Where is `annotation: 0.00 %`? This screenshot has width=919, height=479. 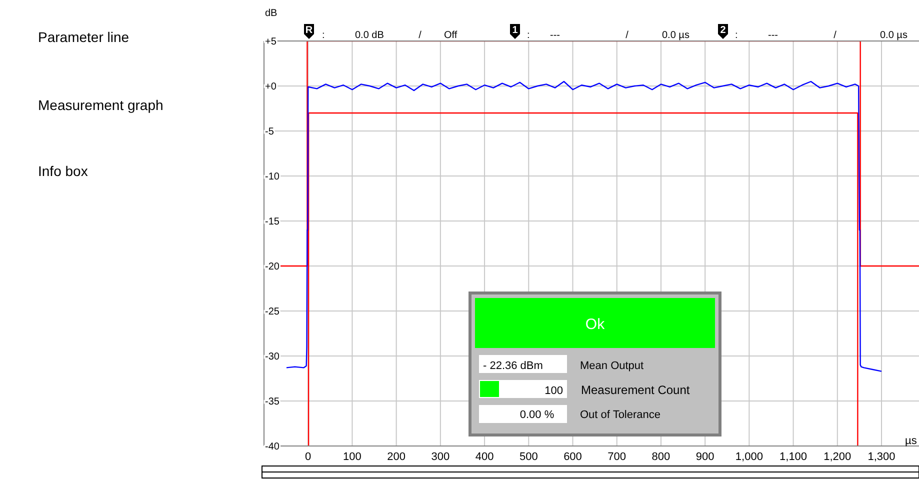 annotation: 0.00 % is located at coordinates (537, 415).